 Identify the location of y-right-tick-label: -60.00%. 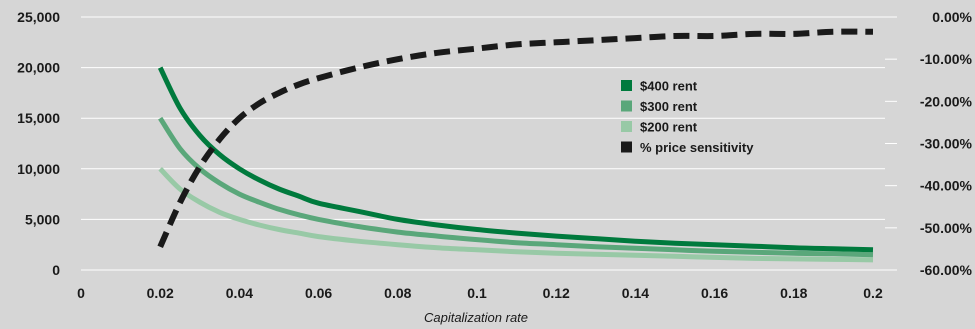
(946, 270).